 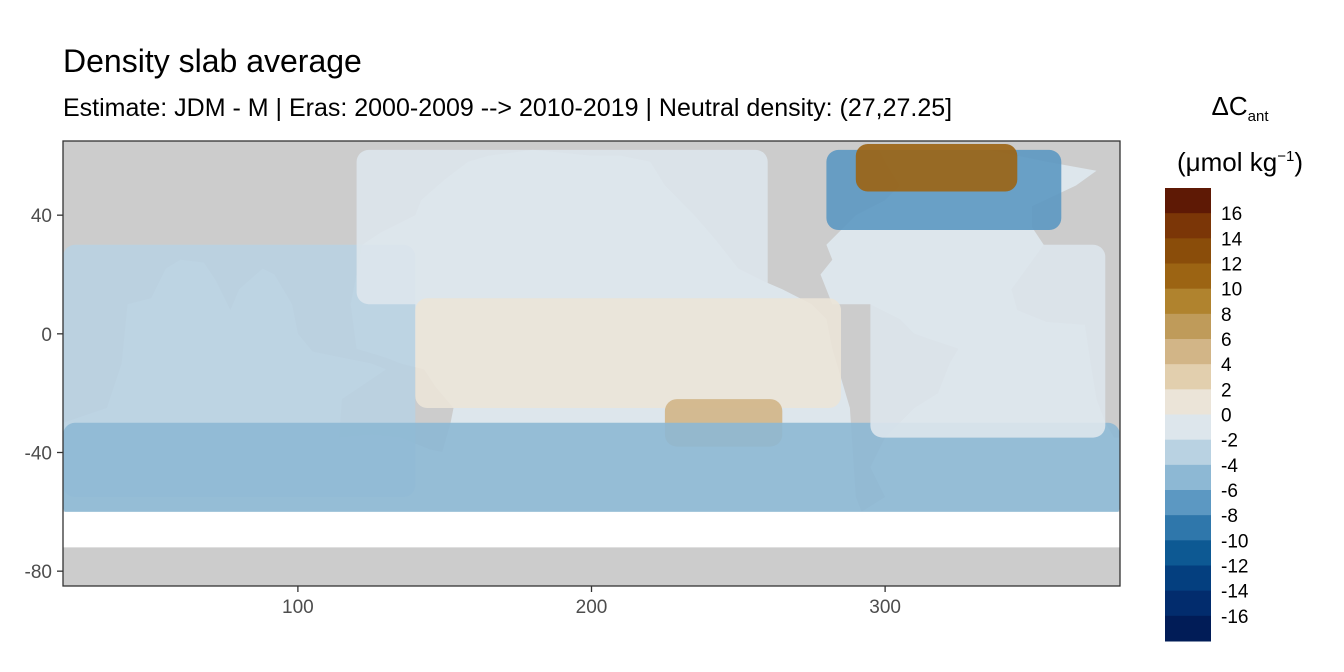 I want to click on legend-label: 0, so click(x=1226, y=416).